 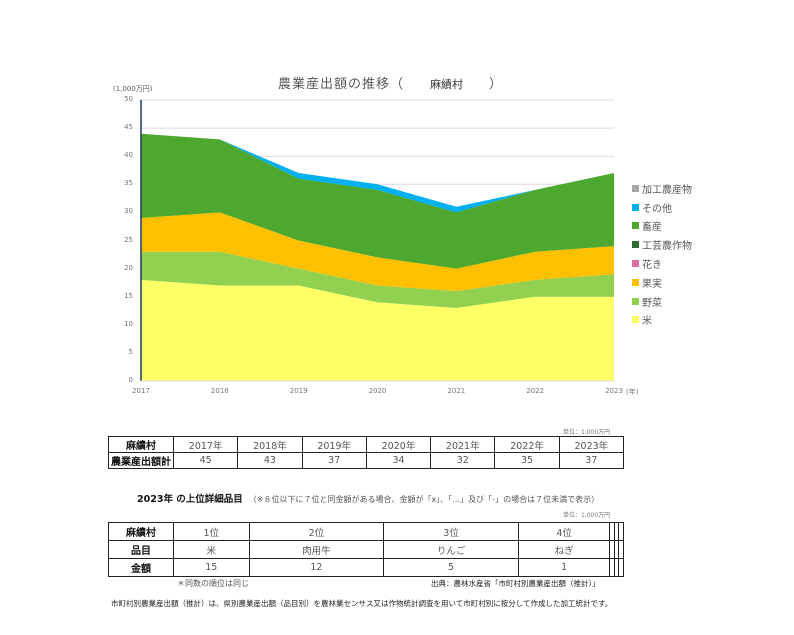 I want to click on detail-item-cell: 米, so click(x=211, y=549).